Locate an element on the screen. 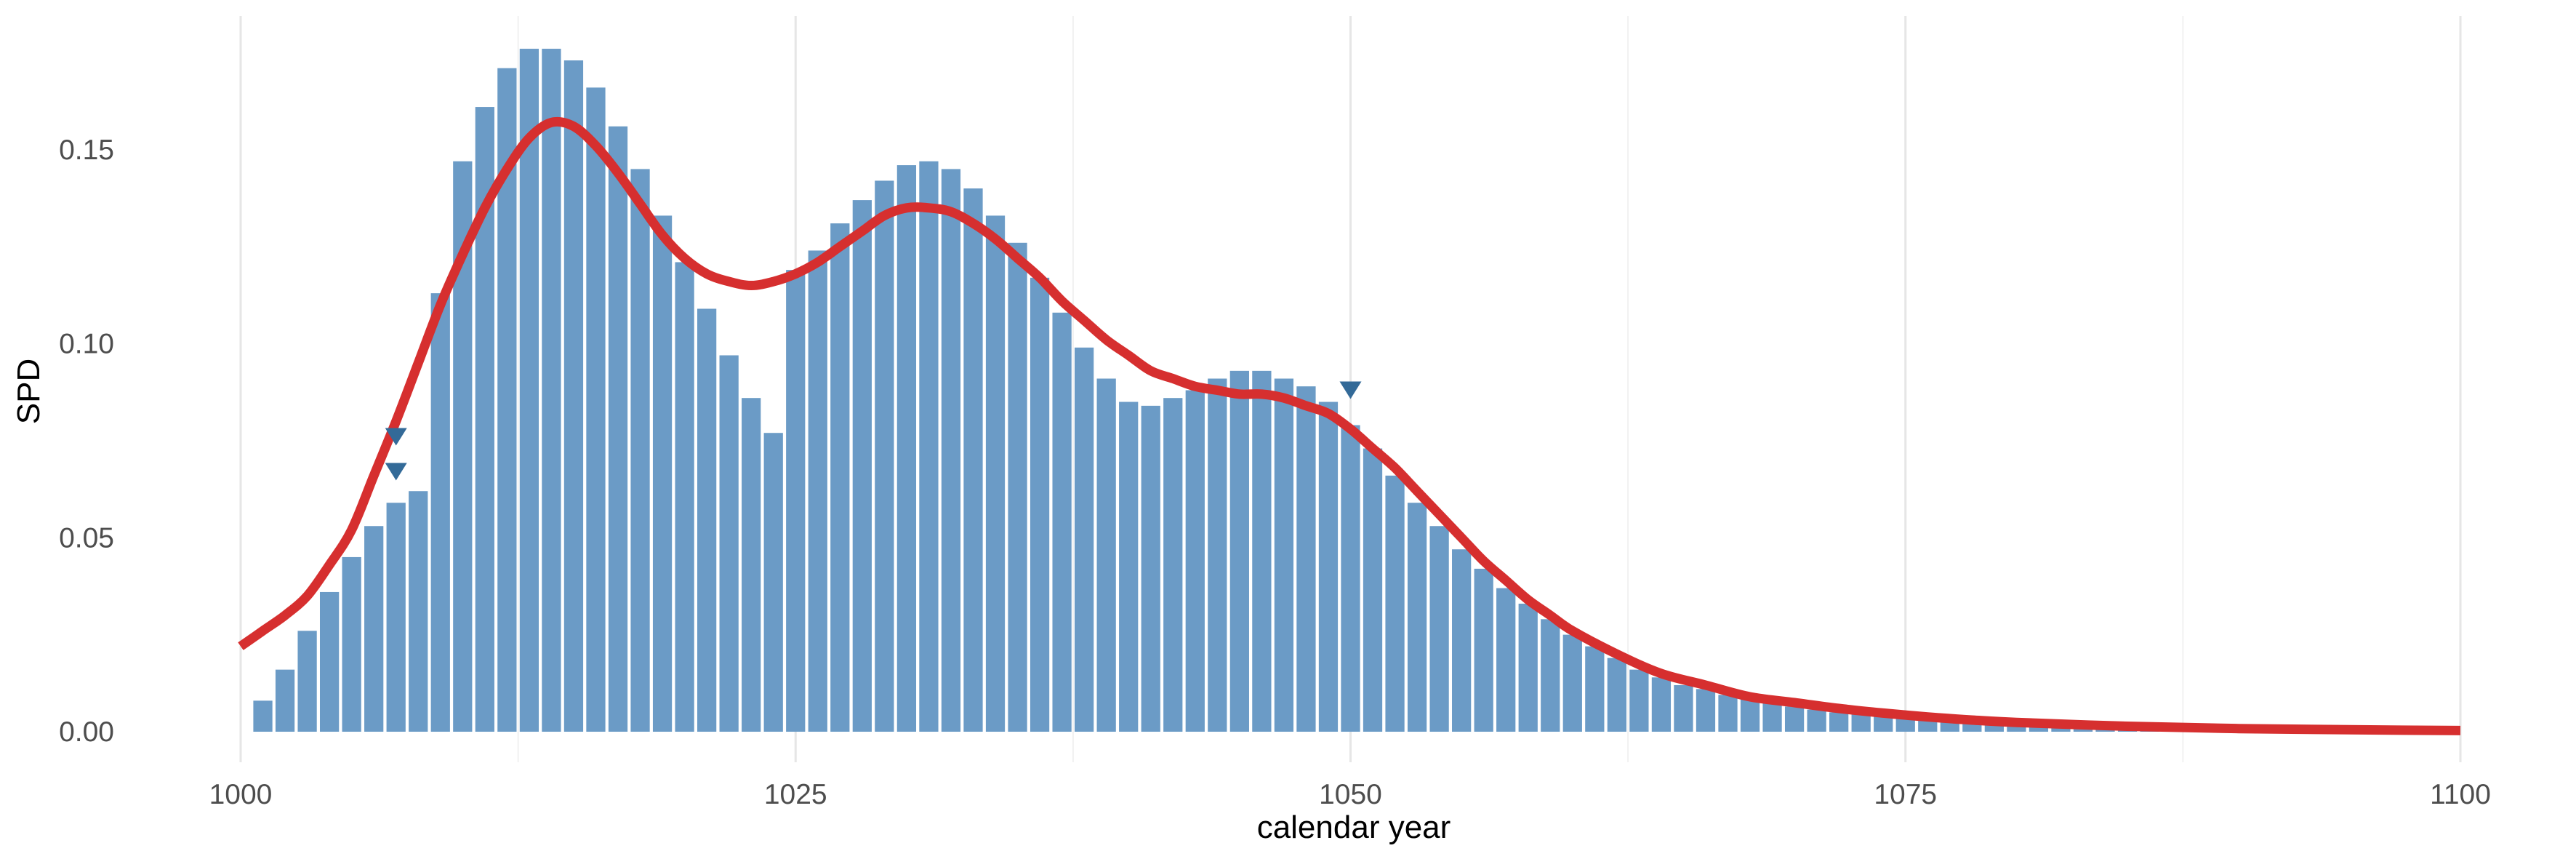 This screenshot has width=2576, height=859. y-tick-label: 0.05 is located at coordinates (87, 538).